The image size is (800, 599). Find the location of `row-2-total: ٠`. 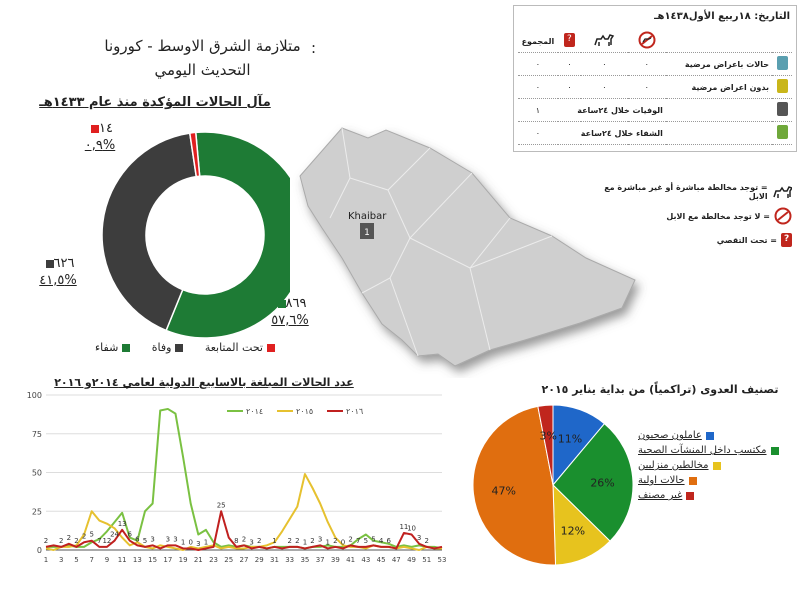

row-2-total: ٠ is located at coordinates (538, 87).